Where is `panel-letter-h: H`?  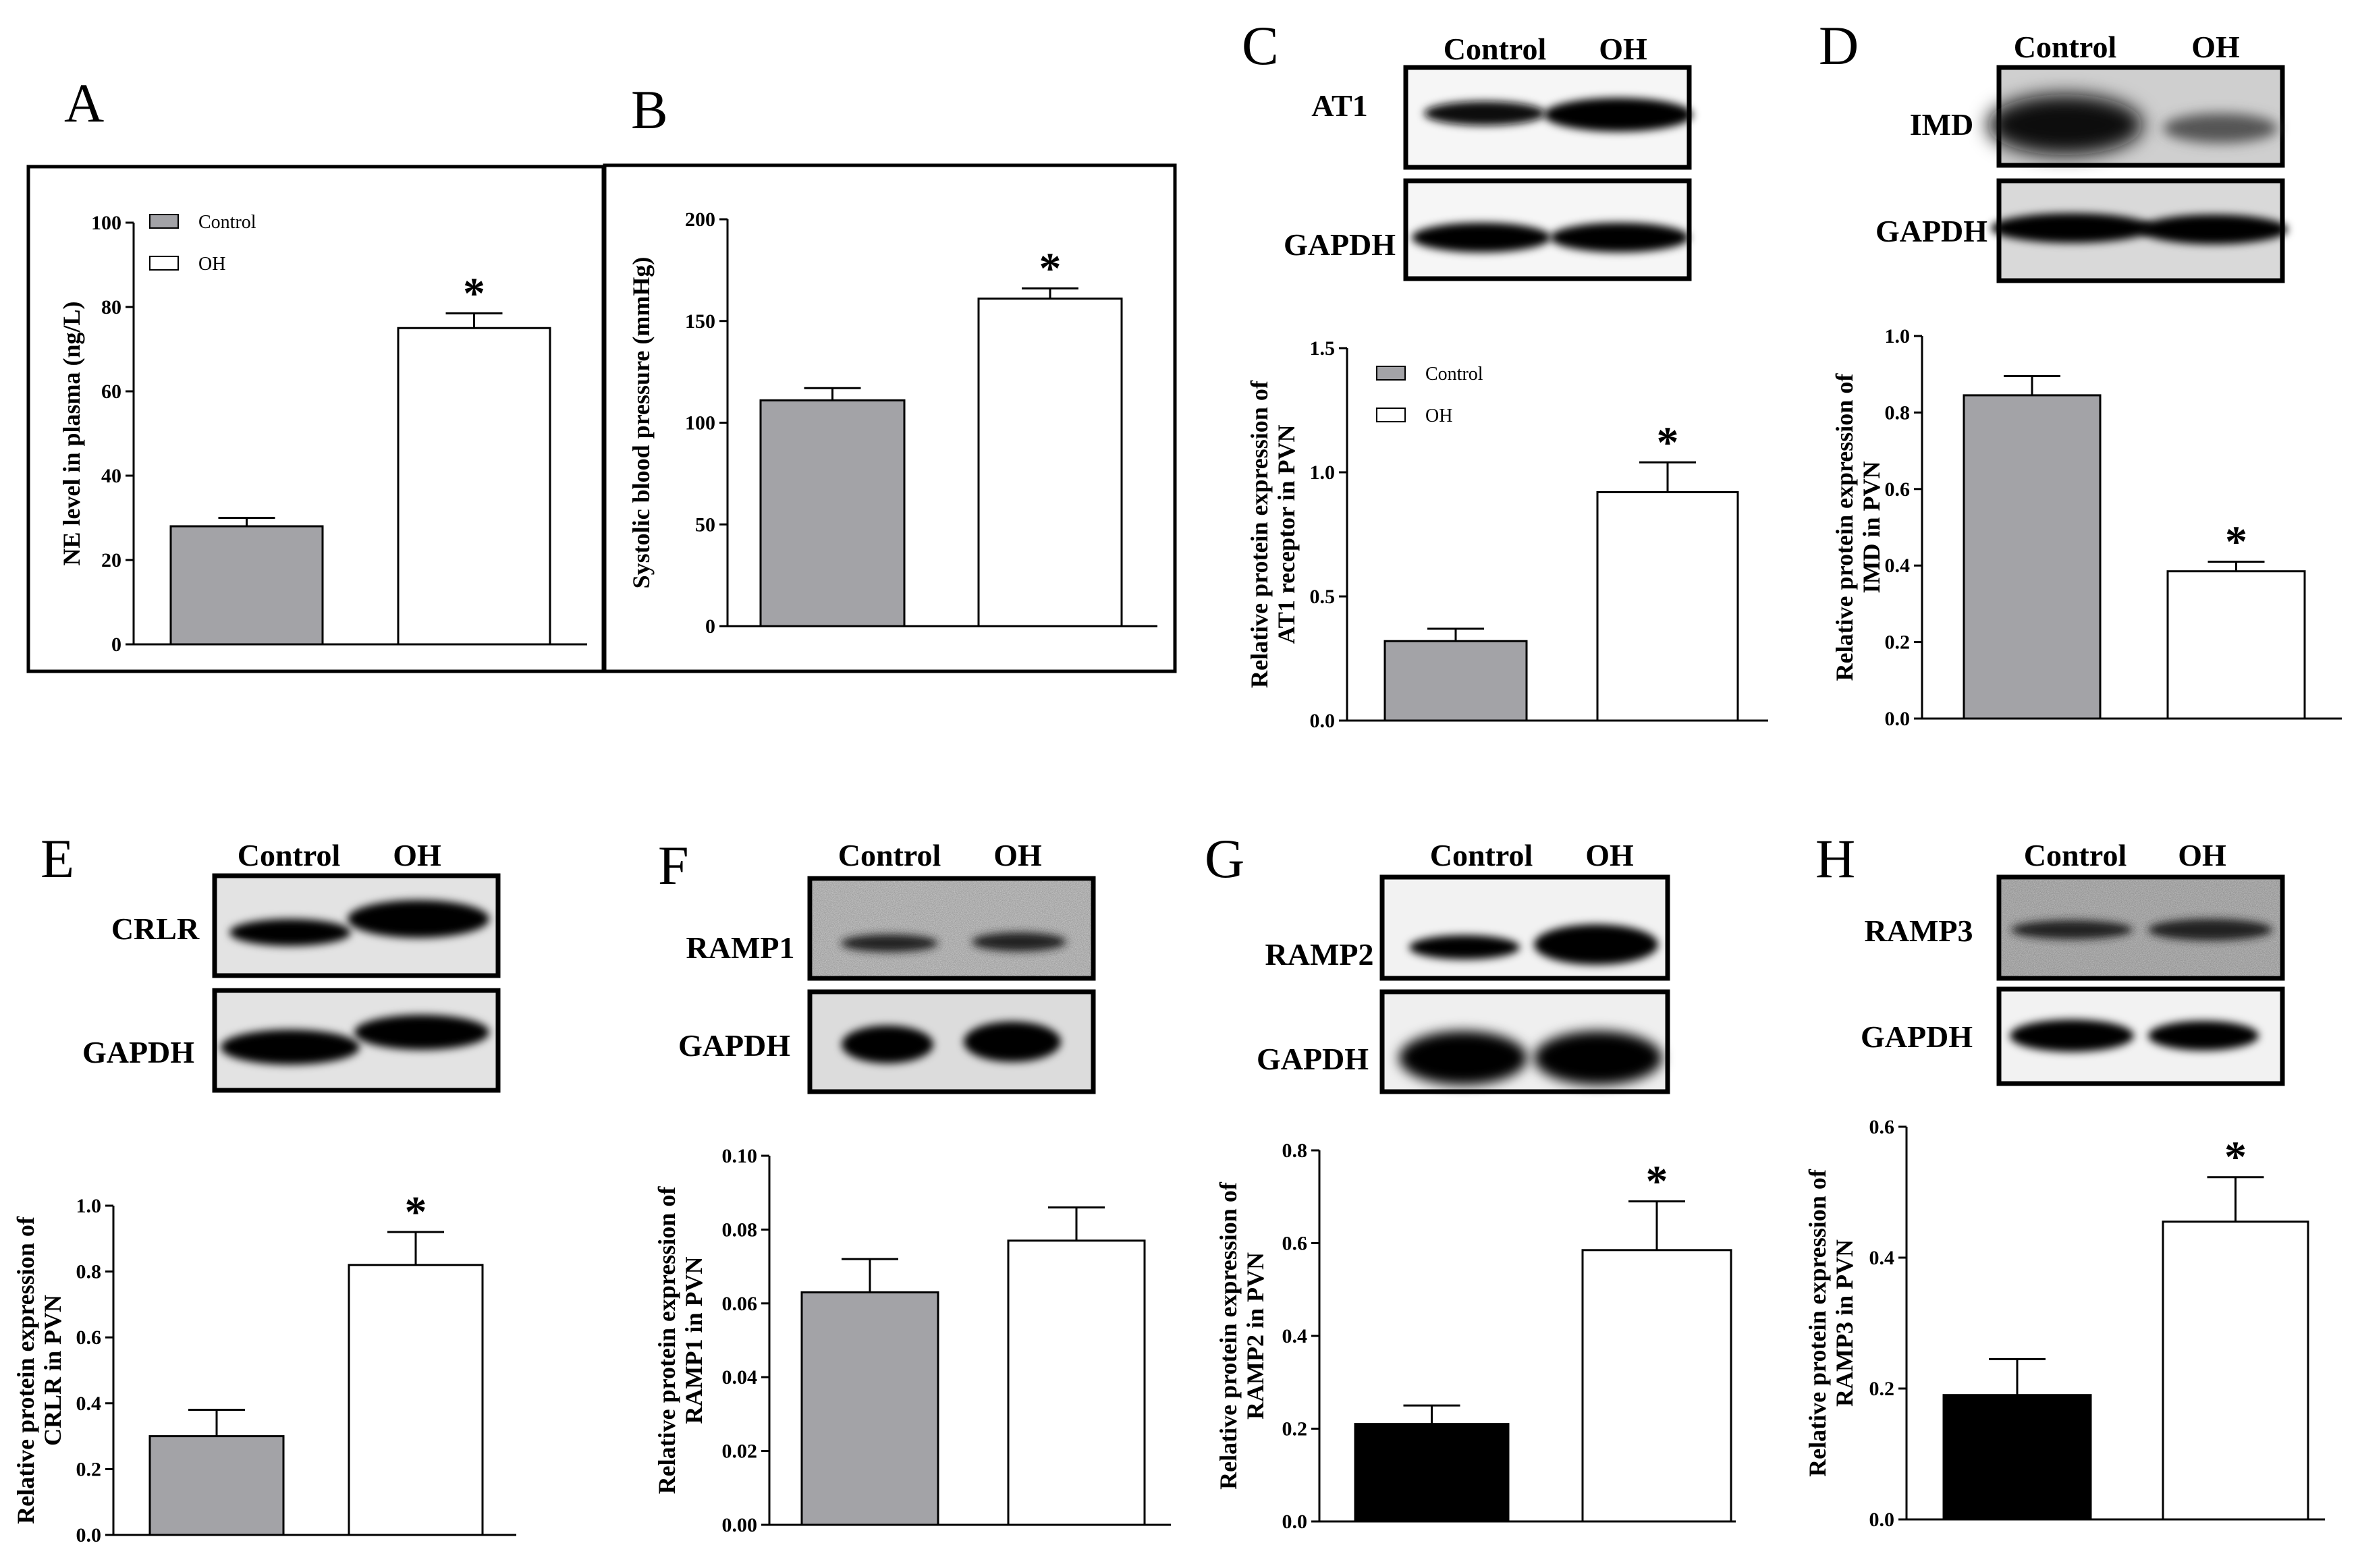
panel-letter-h: H is located at coordinates (1835, 858).